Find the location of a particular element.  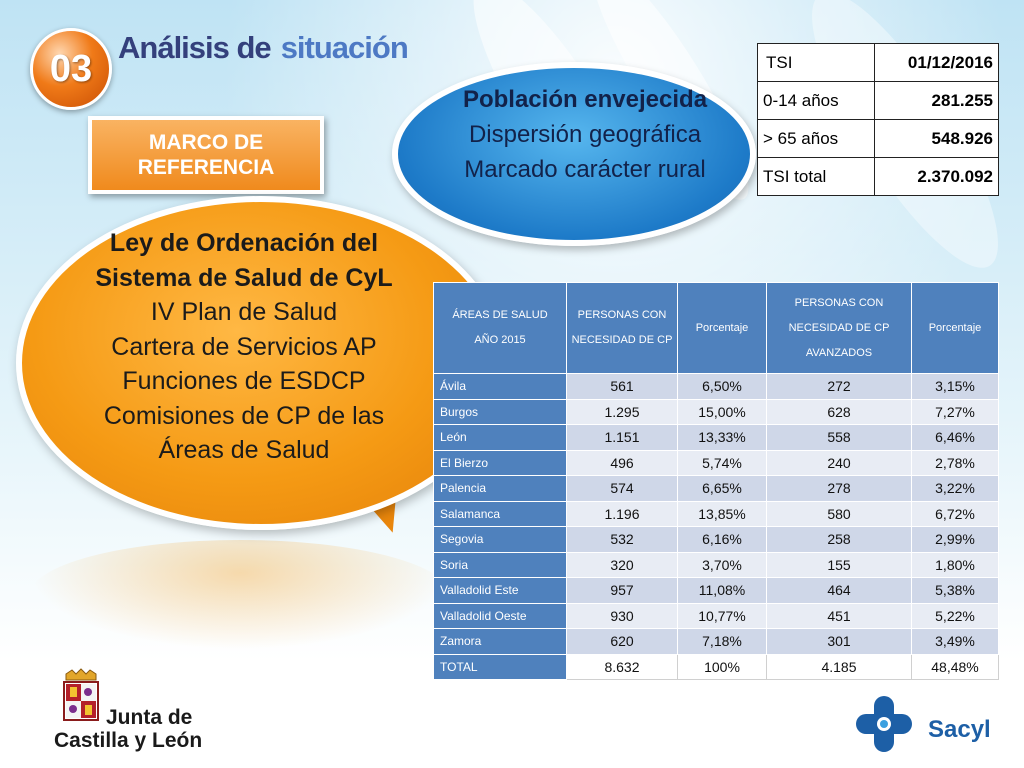

avanzados-cell: 451 is located at coordinates (839, 615).